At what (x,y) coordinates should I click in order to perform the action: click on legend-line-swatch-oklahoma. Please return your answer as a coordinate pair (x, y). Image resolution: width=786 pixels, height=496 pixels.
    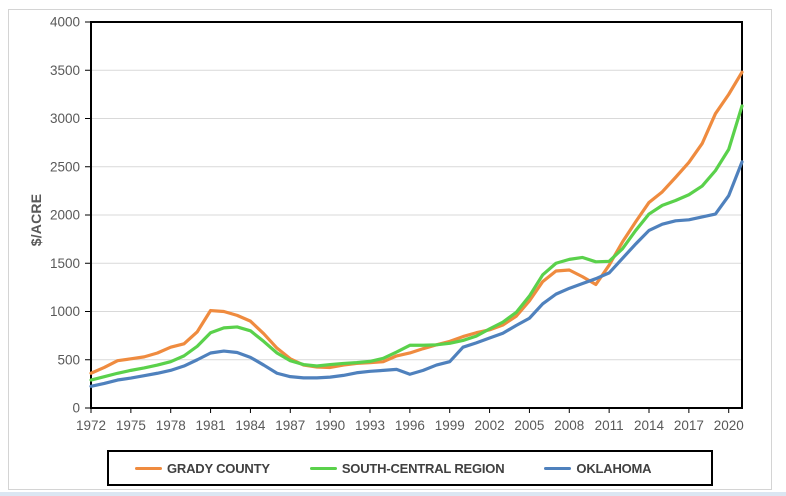
    Looking at the image, I should click on (558, 468).